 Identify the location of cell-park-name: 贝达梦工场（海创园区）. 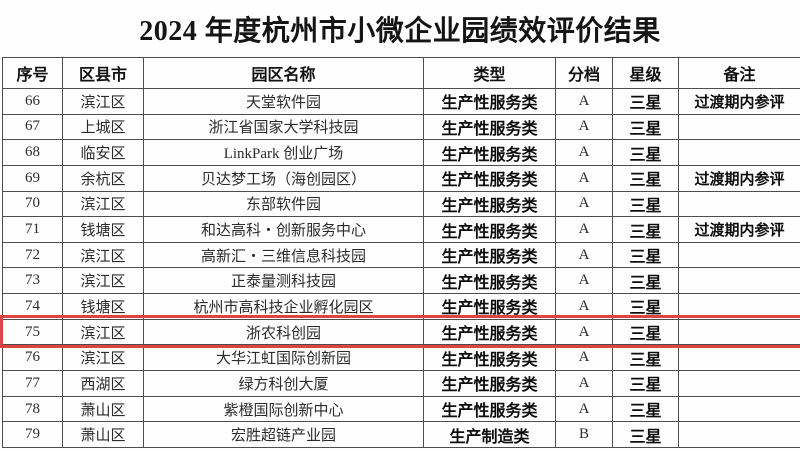
(283, 178).